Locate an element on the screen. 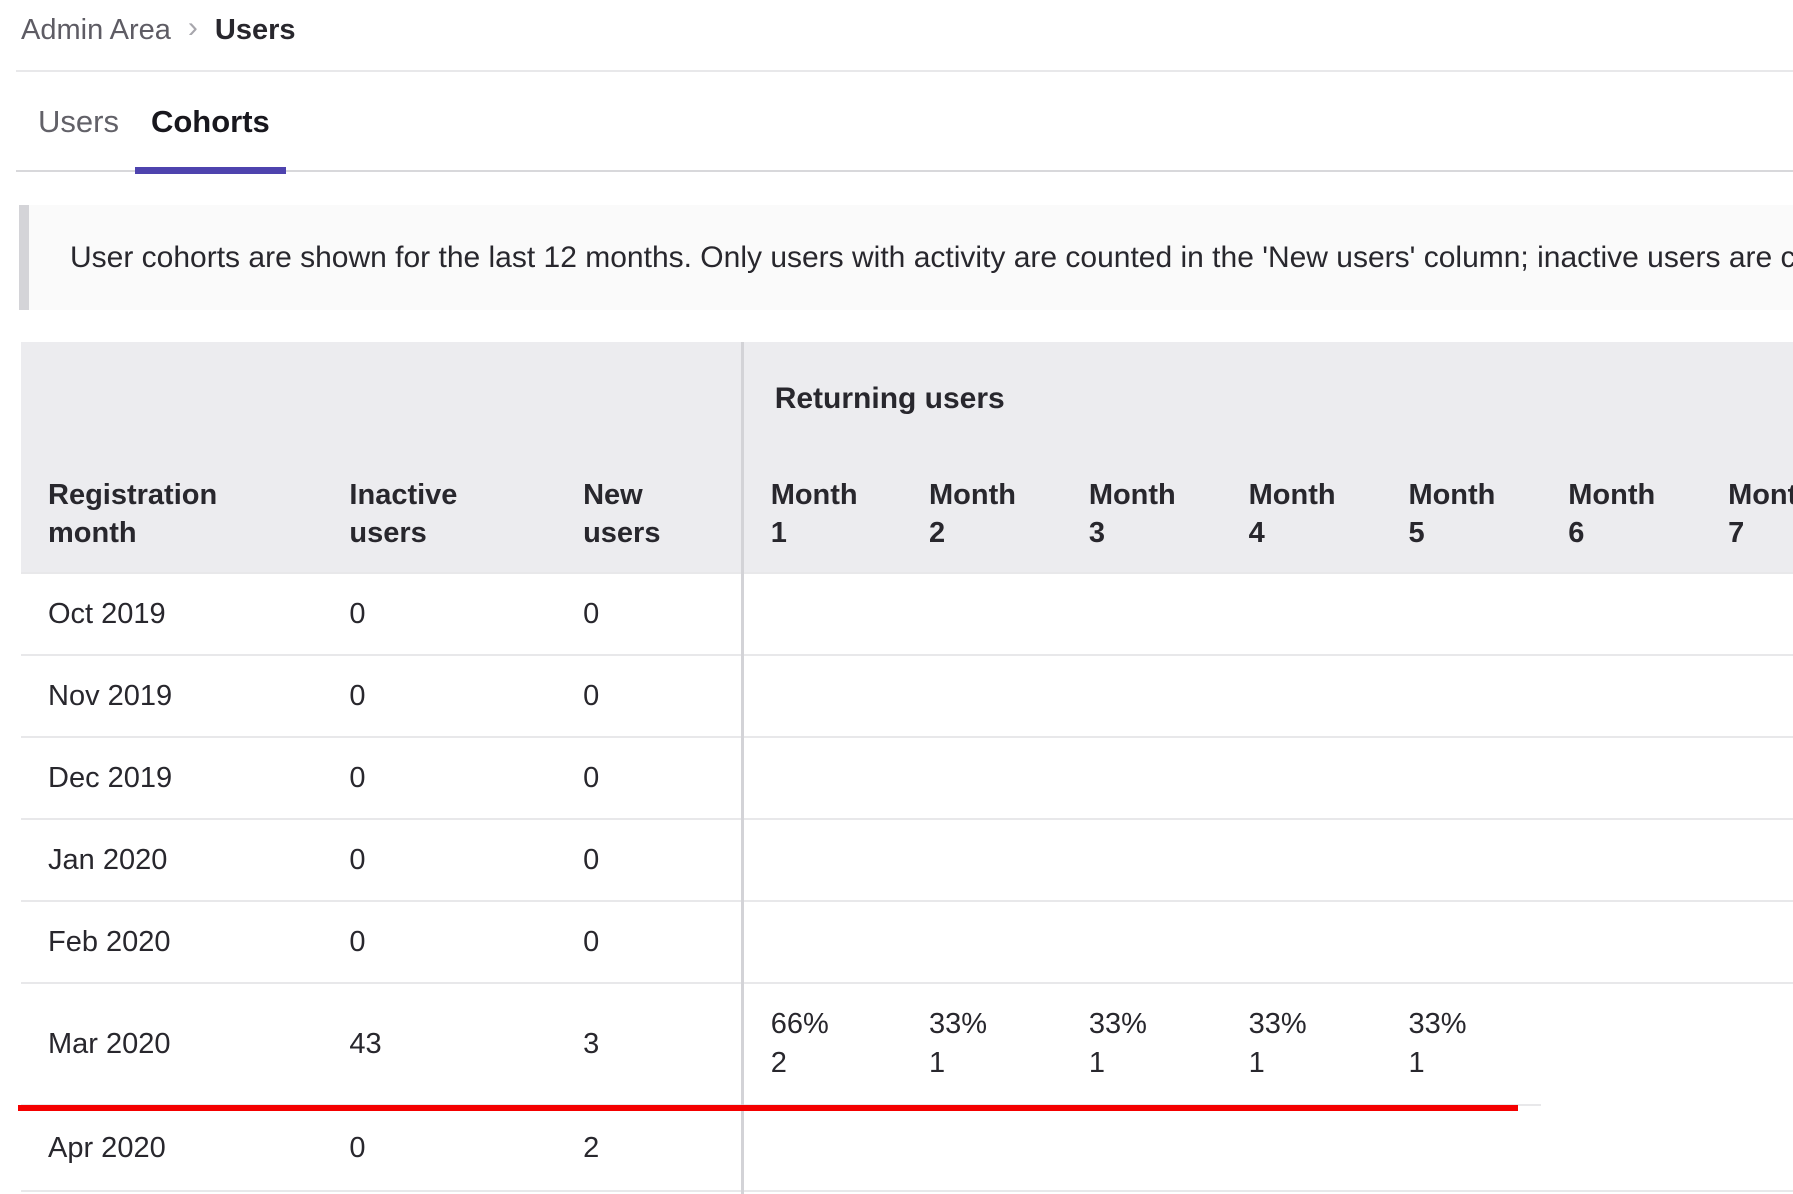  table-row-partial is located at coordinates (907, 1192).